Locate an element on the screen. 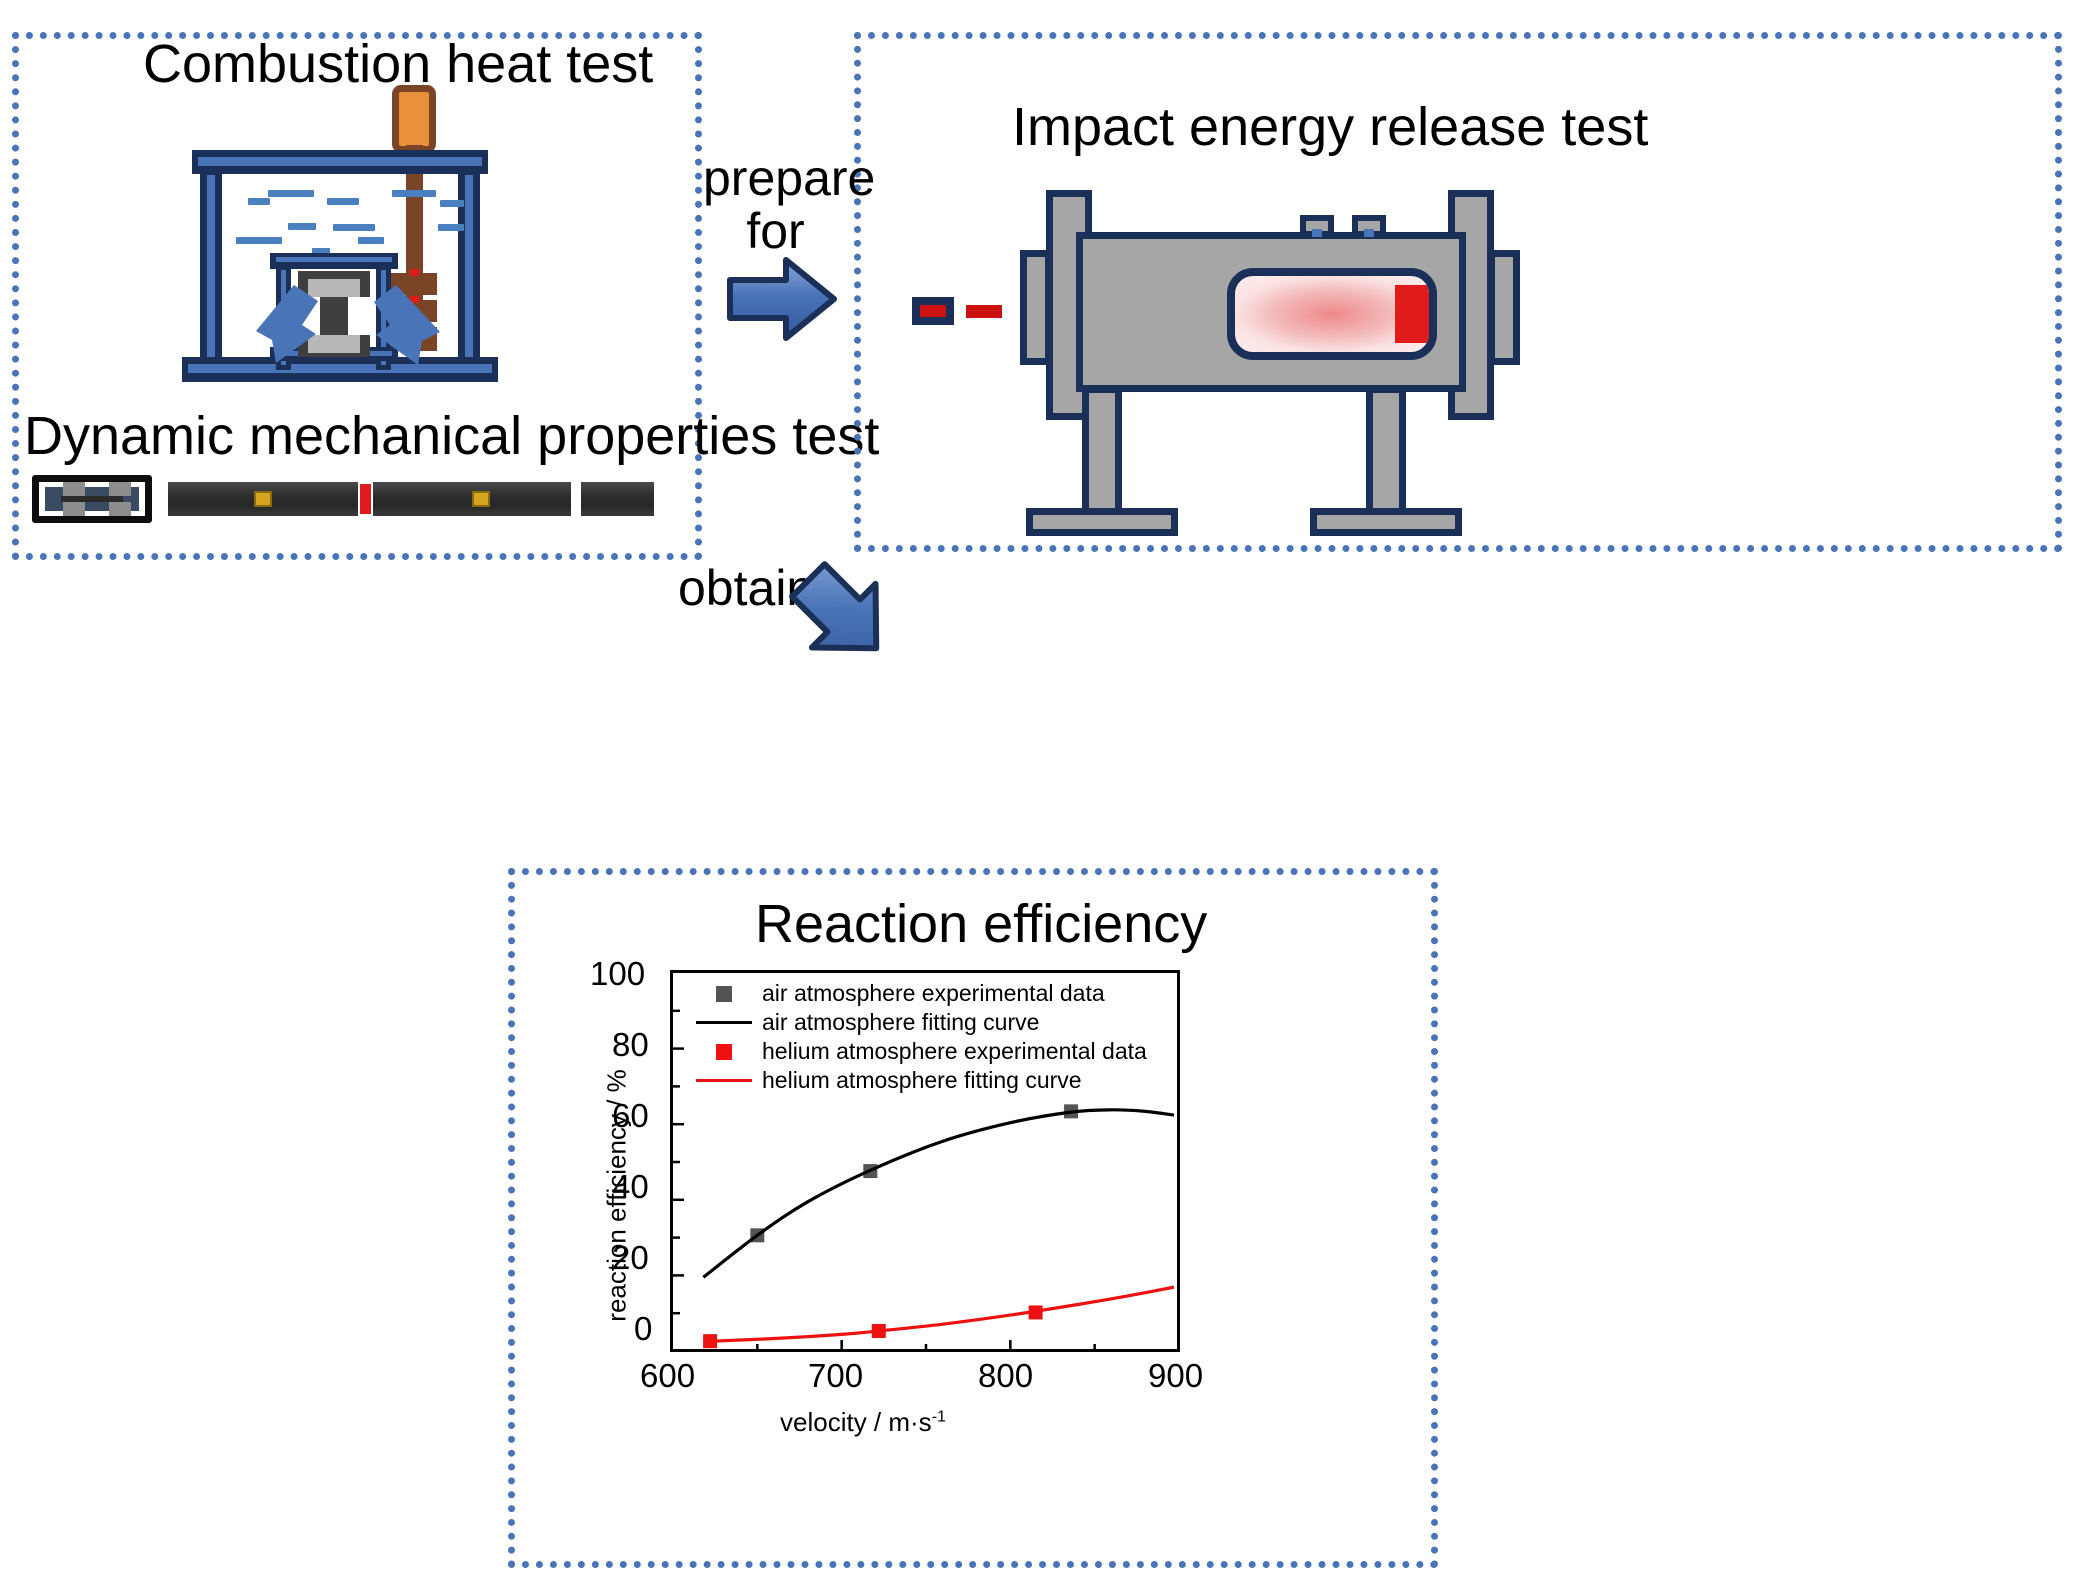 Image resolution: width=2079 pixels, height=1583 pixels. trajectory-dash is located at coordinates (984, 311).